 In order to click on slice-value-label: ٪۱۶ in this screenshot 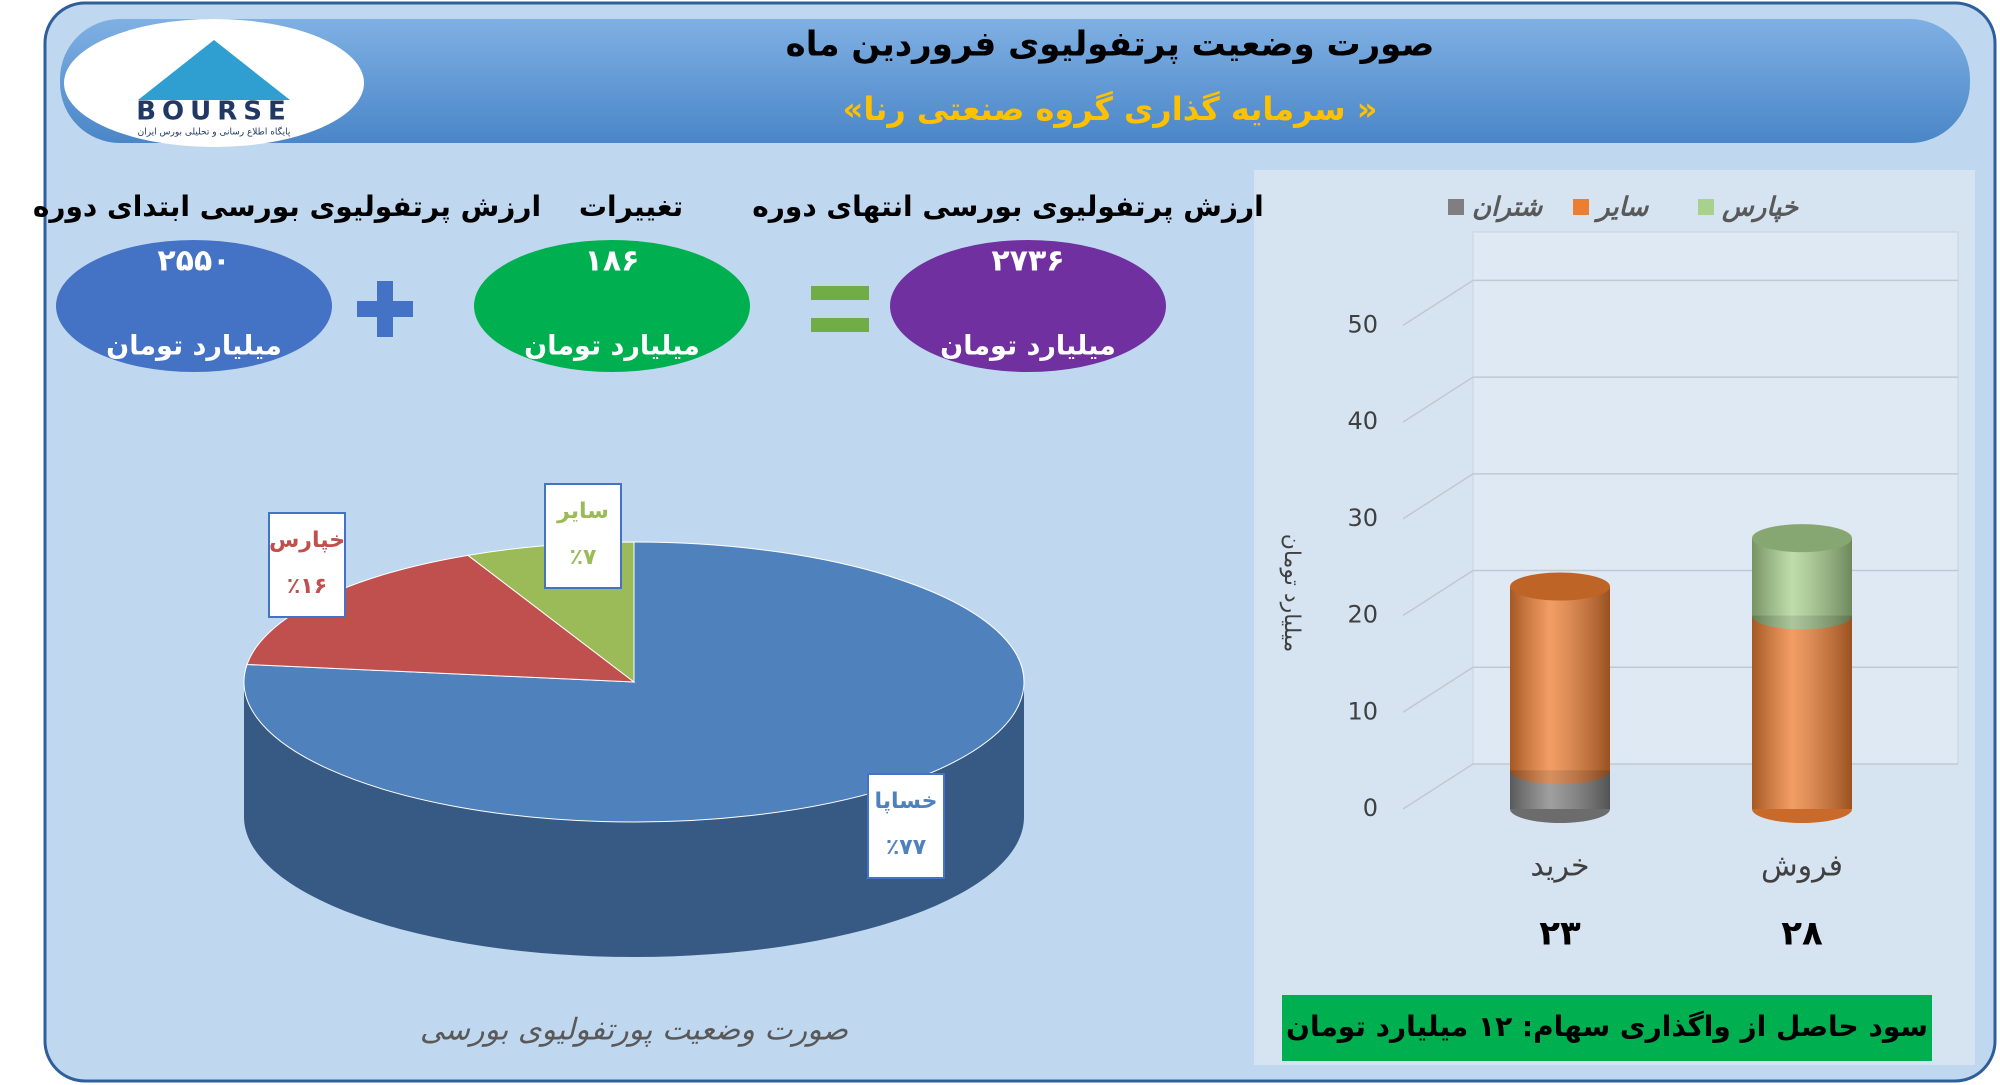, I will do `click(307, 586)`.